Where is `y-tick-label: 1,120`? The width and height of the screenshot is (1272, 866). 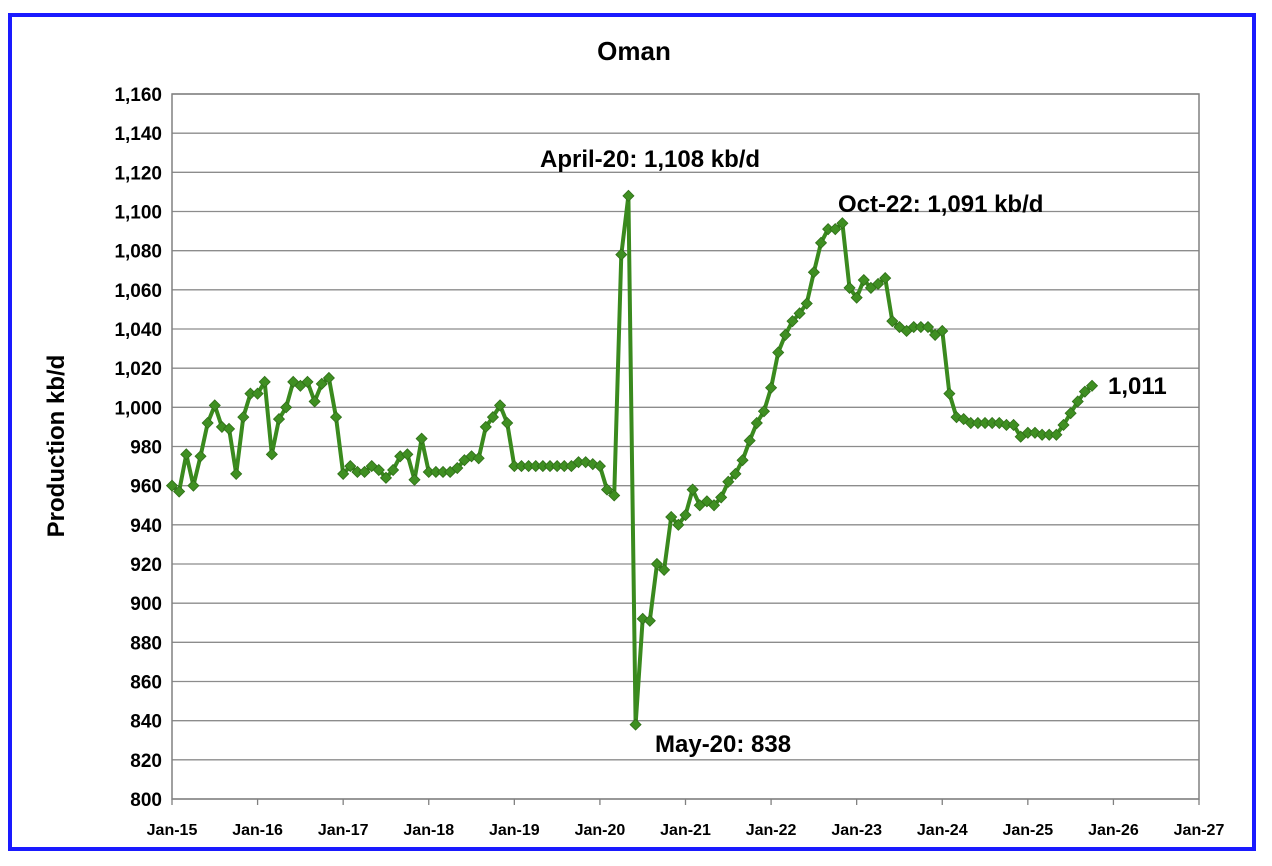 y-tick-label: 1,120 is located at coordinates (138, 173).